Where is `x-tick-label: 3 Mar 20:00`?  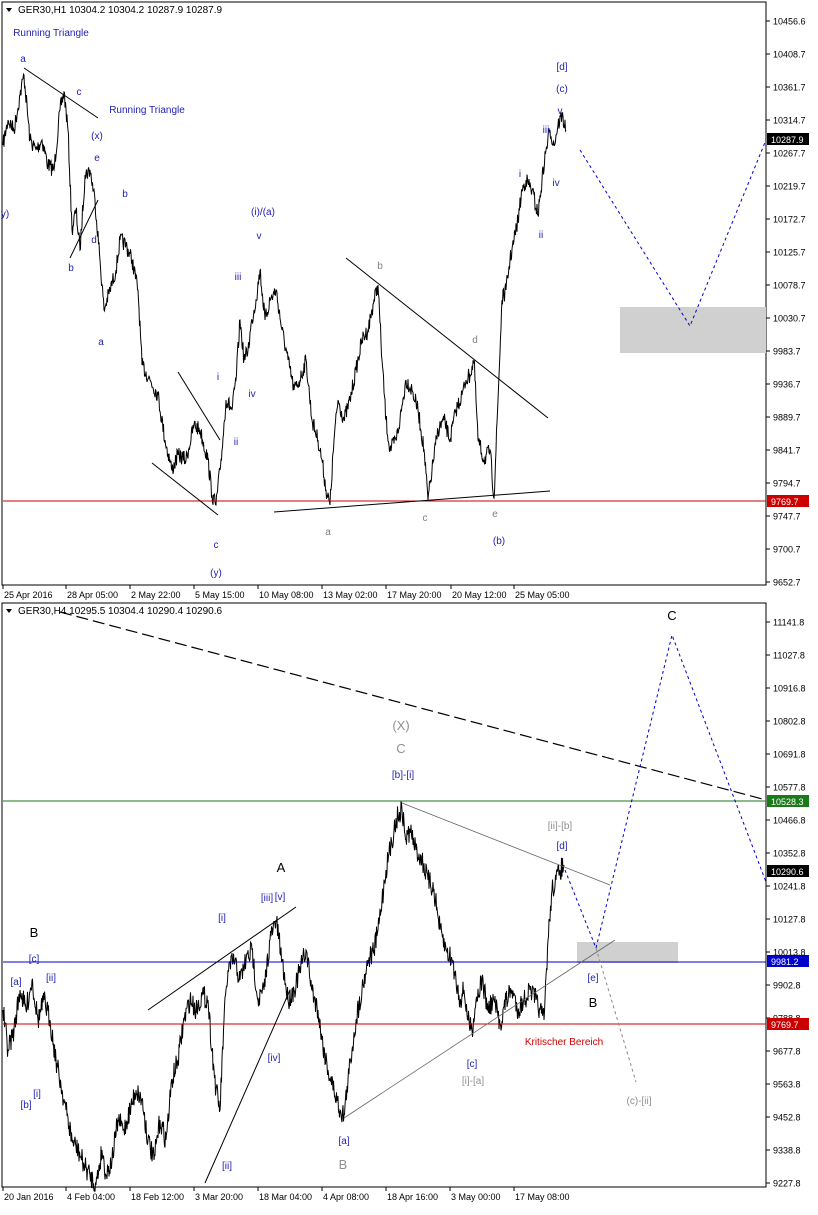 x-tick-label: 3 Mar 20:00 is located at coordinates (219, 1197).